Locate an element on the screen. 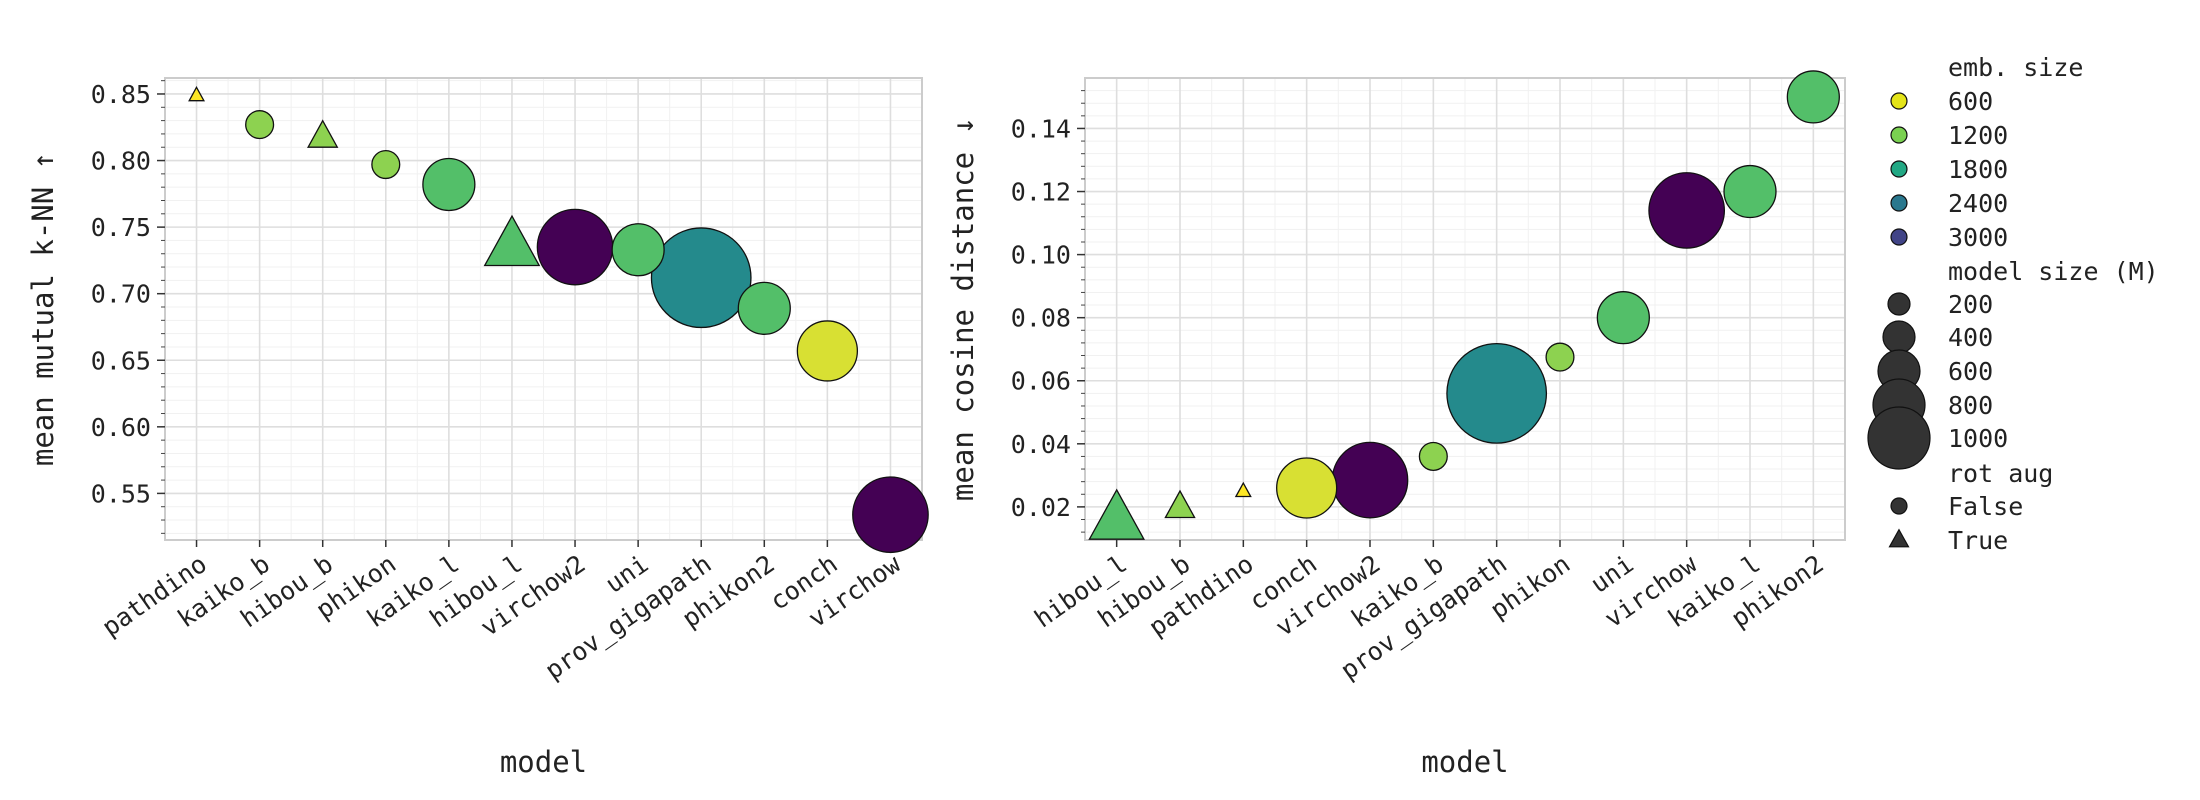 This screenshot has height=800, width=2200. legend-label-emb-3000: 3000 is located at coordinates (1978, 237).